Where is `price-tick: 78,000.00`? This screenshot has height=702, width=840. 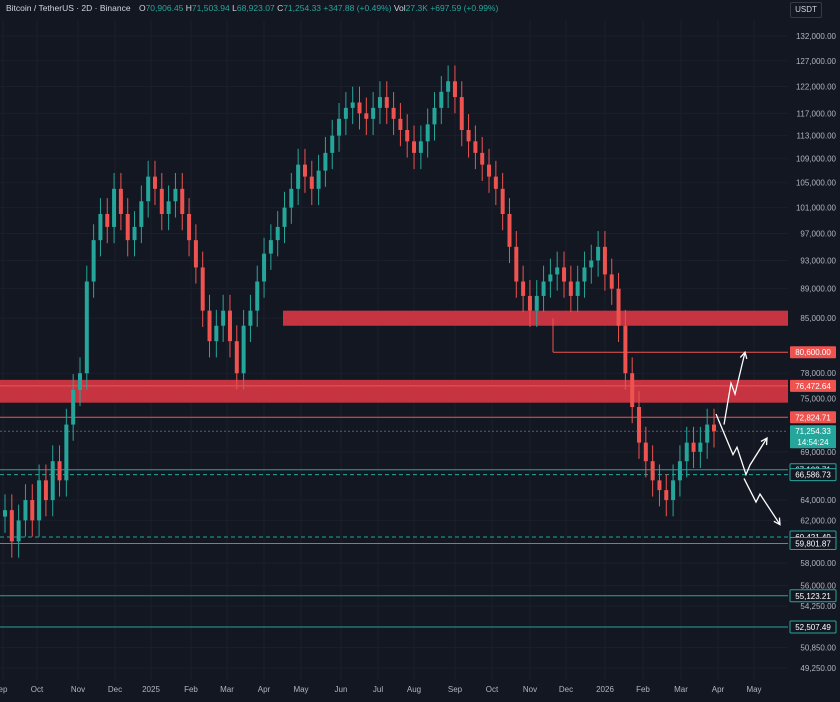
price-tick: 78,000.00 is located at coordinates (818, 373).